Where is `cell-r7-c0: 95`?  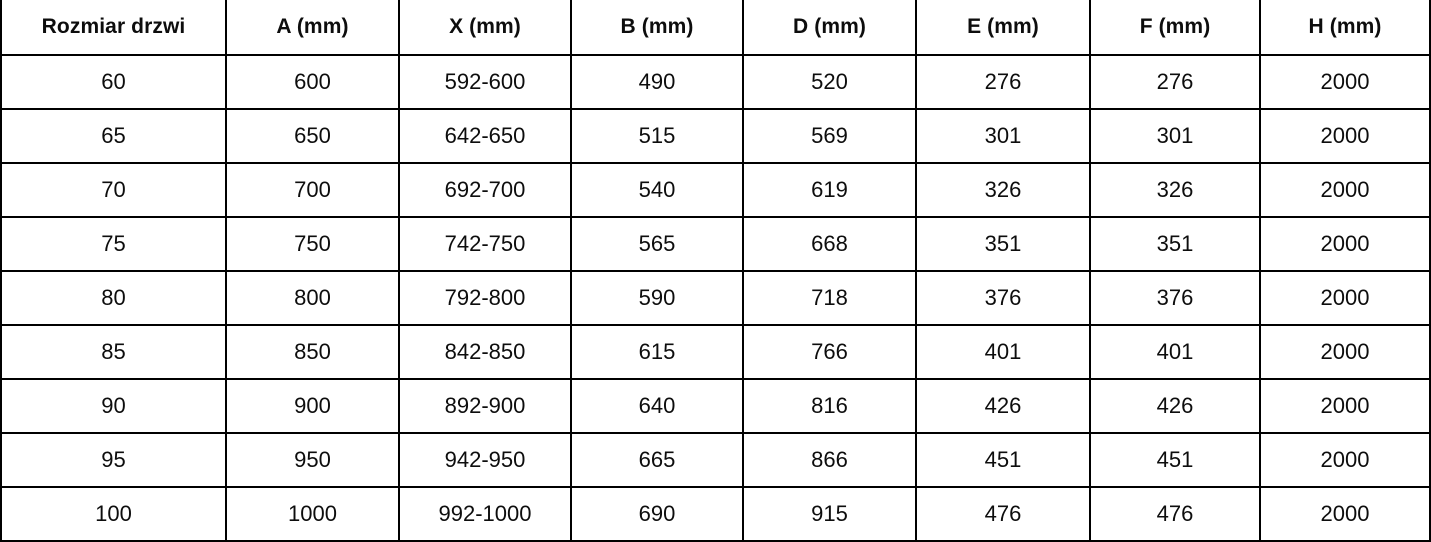 cell-r7-c0: 95 is located at coordinates (114, 460).